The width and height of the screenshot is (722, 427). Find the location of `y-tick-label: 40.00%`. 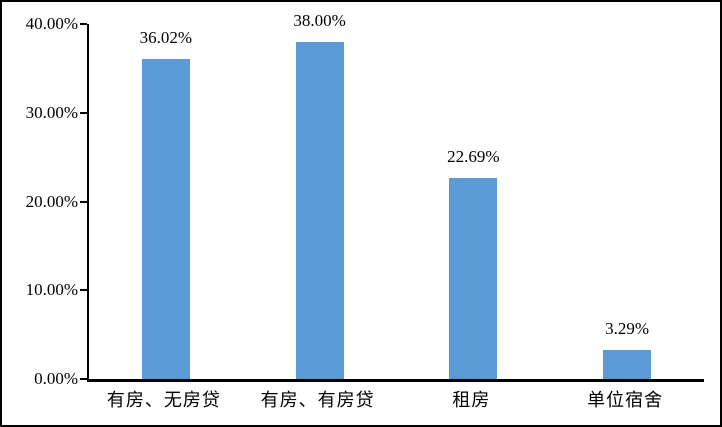

y-tick-label: 40.00% is located at coordinates (51, 23).